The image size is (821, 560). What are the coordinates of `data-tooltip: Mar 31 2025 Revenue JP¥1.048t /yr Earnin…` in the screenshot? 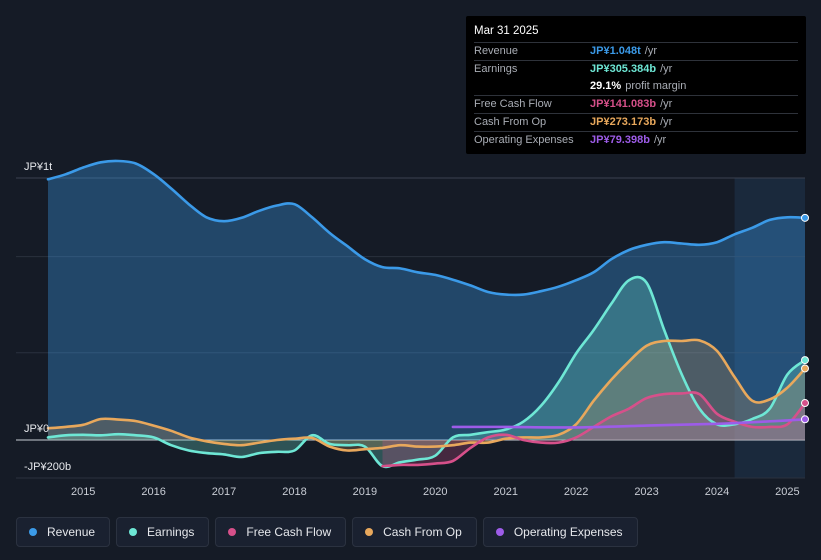 It's located at (636, 85).